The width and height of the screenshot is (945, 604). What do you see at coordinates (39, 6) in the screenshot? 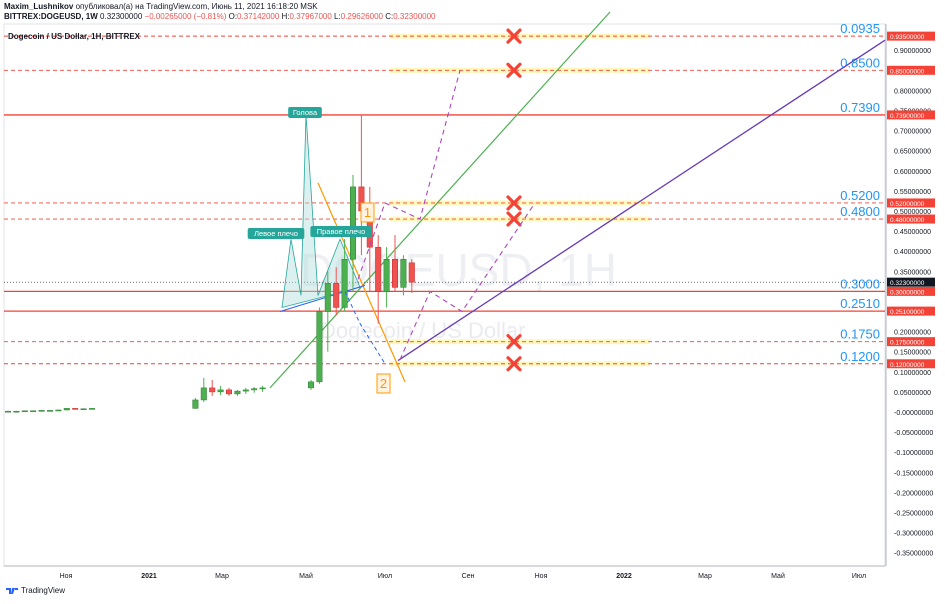
I see `author-name: Maxim_Lushnikov` at bounding box center [39, 6].